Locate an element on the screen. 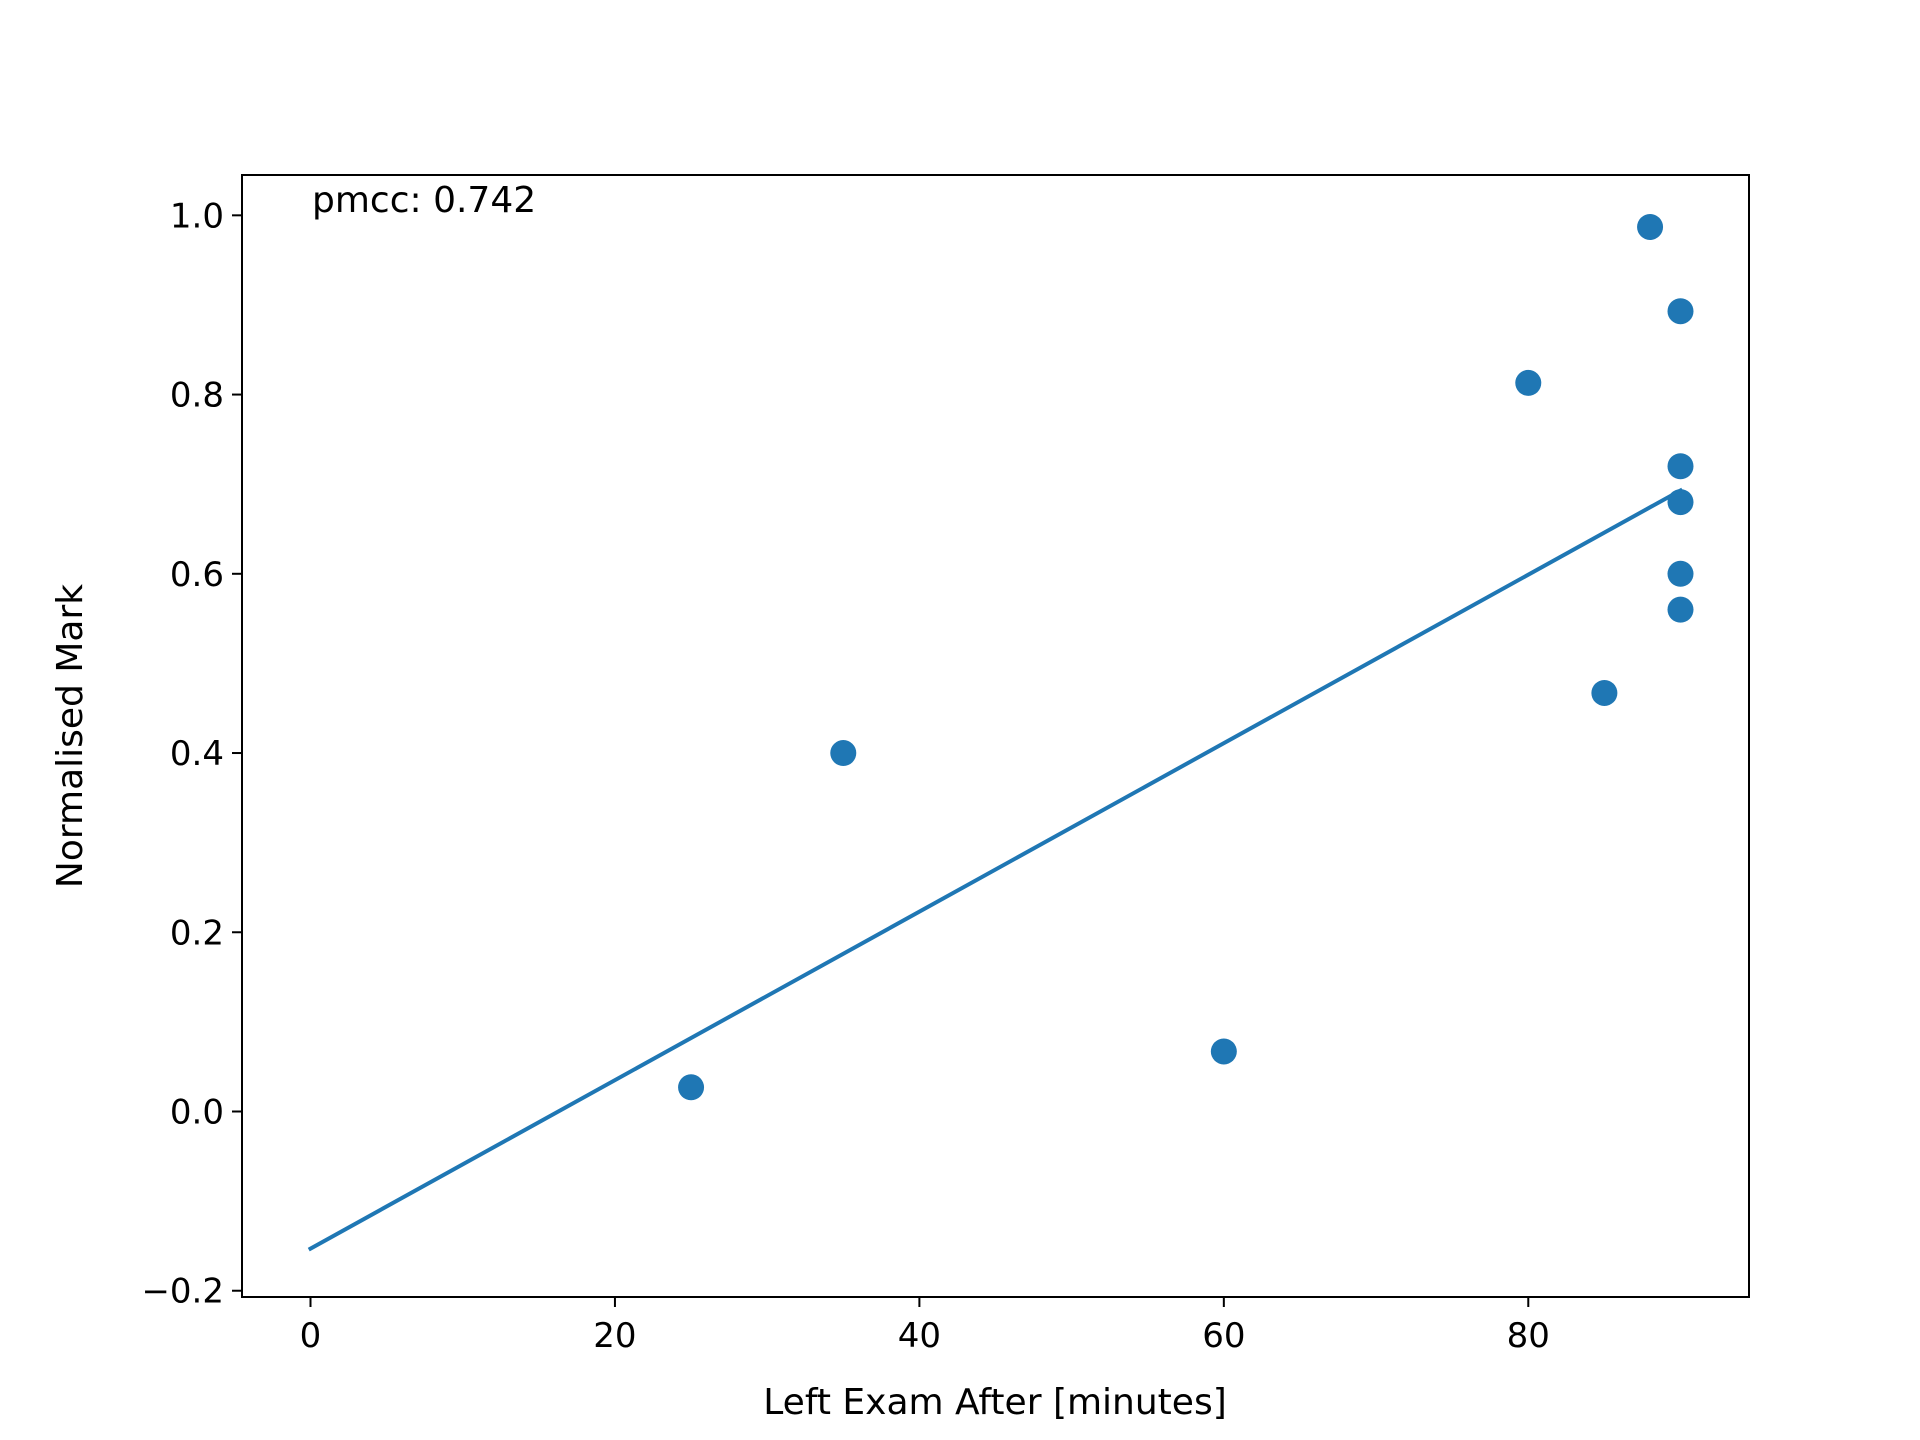 This screenshot has height=1440, width=1920. y-axis-label: Normalised Mark is located at coordinates (70, 736).